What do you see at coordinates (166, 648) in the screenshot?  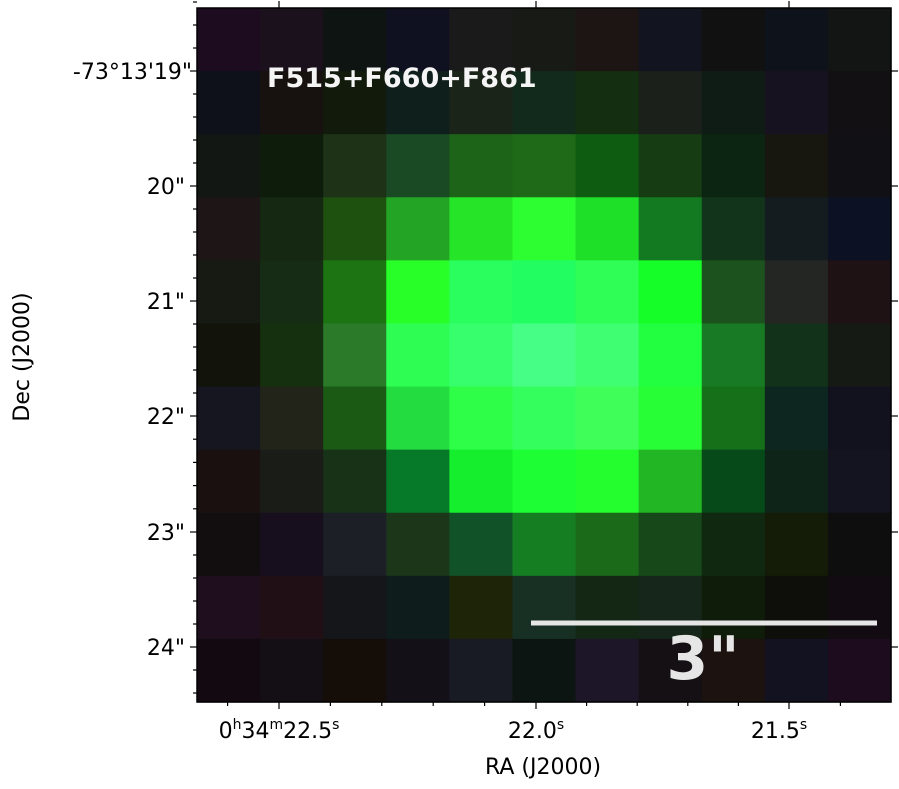 I see `y-tick-label: 24"` at bounding box center [166, 648].